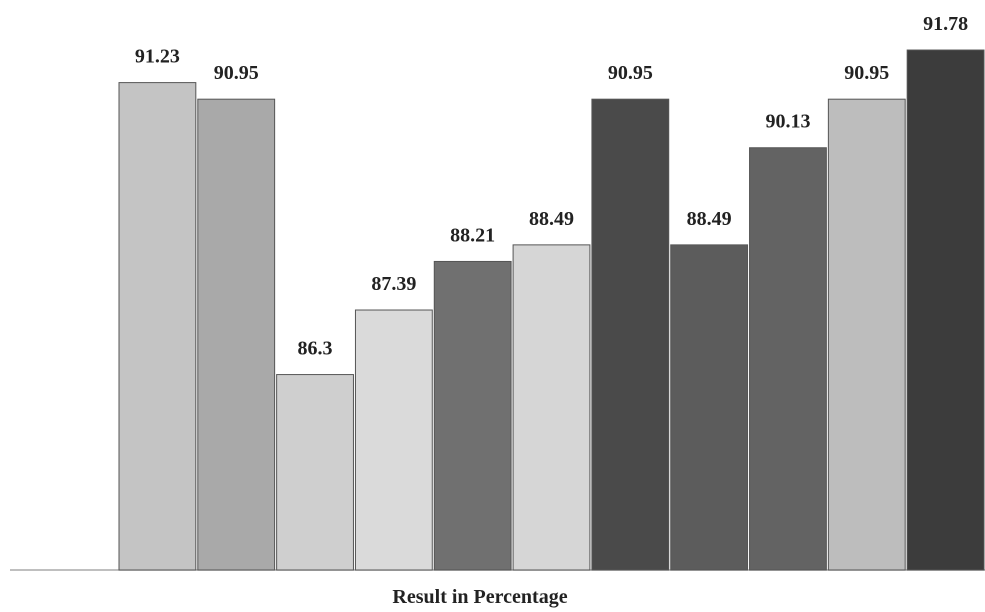  I want to click on value-label: 91.78, so click(945, 24).